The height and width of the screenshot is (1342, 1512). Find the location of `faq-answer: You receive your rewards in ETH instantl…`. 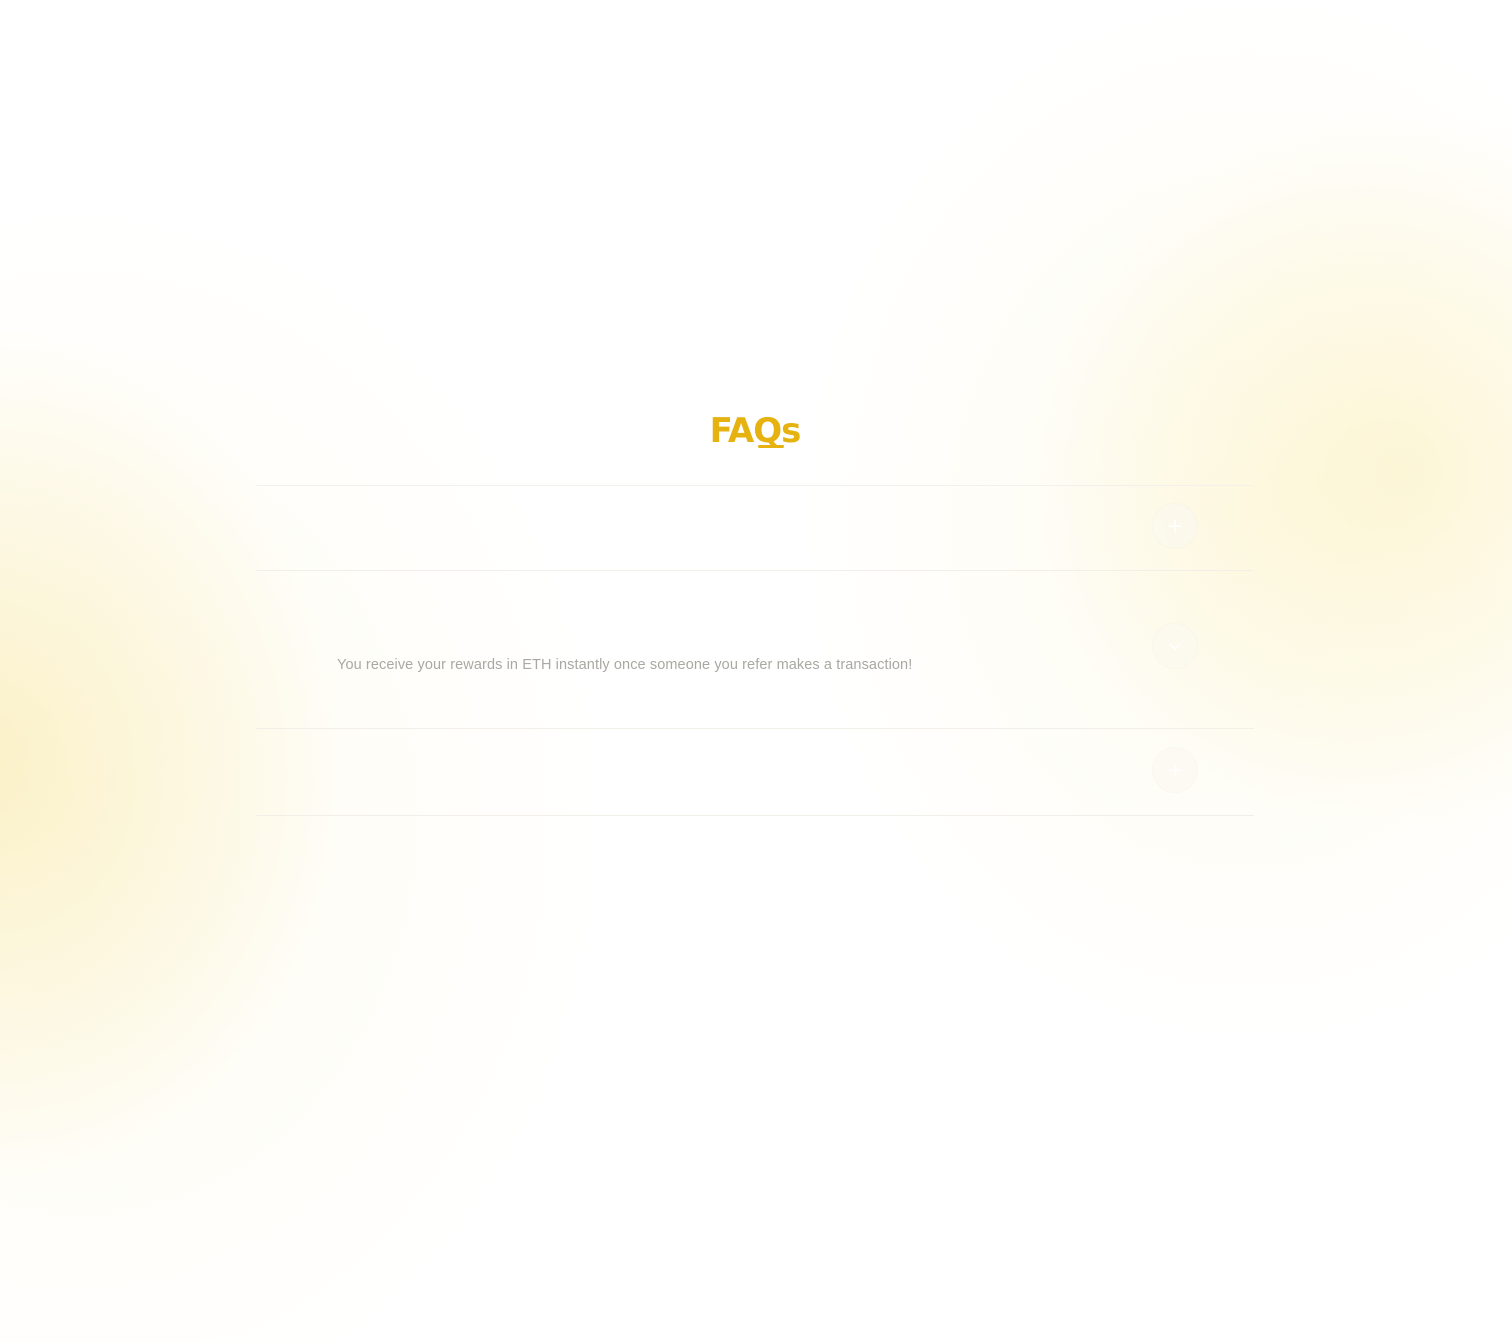

faq-answer: You receive your rewards in ETH instantl… is located at coordinates (625, 665).